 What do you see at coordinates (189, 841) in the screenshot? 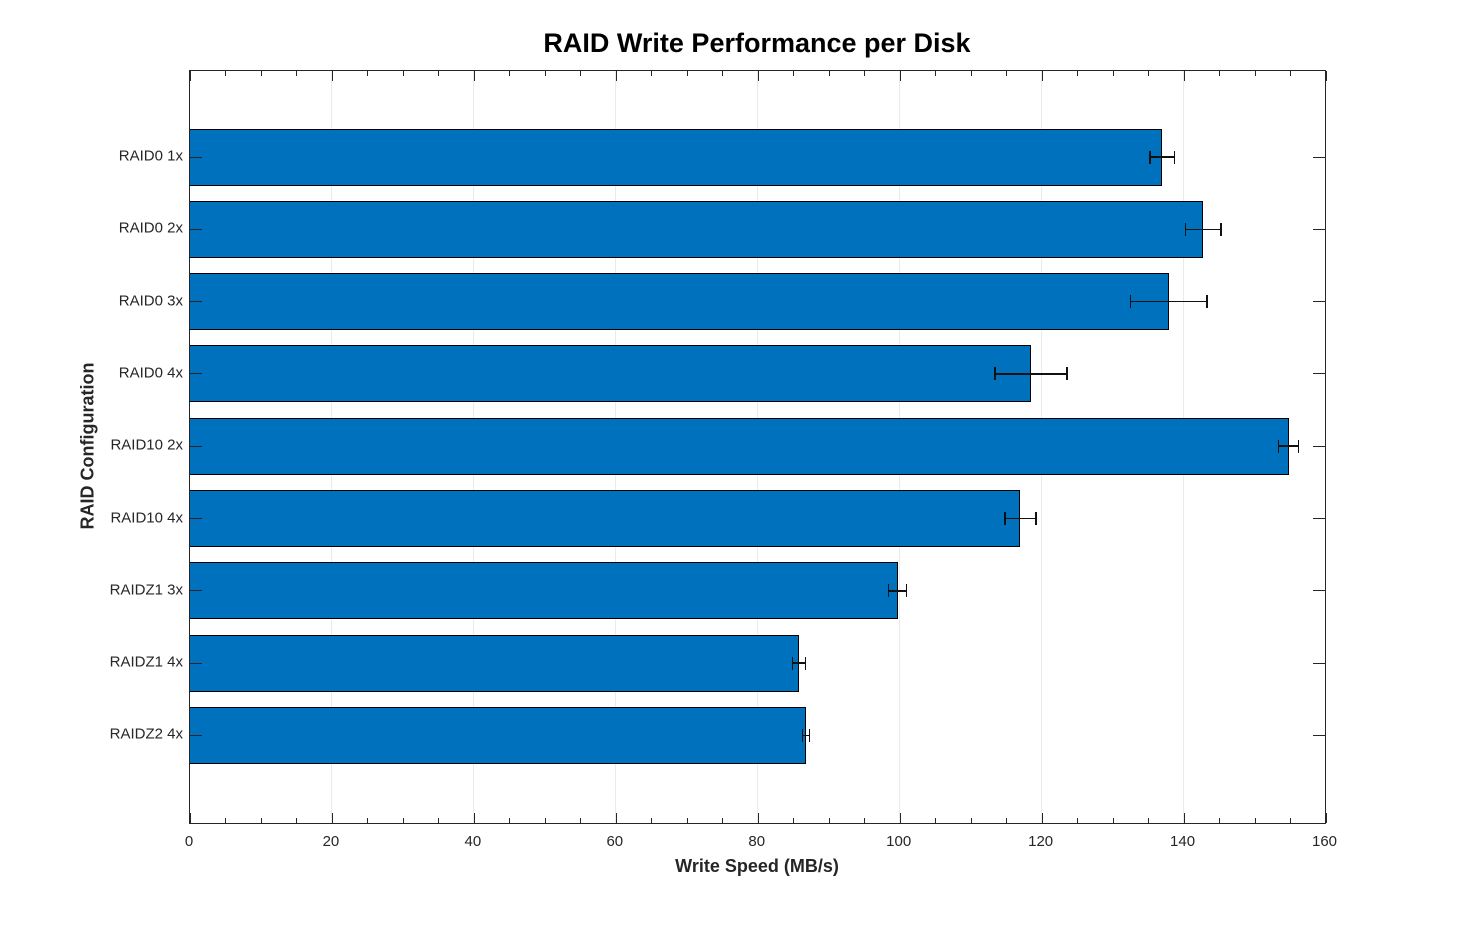
I see `x-tick-label-0: 0` at bounding box center [189, 841].